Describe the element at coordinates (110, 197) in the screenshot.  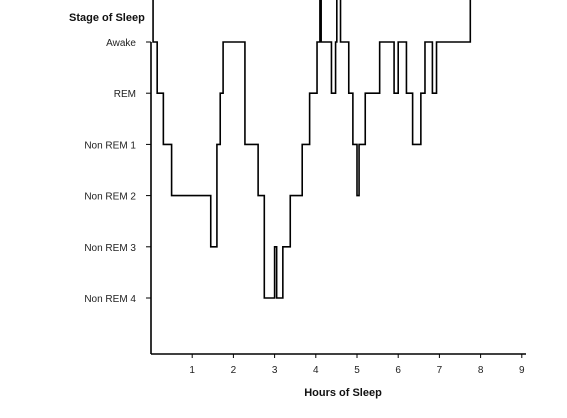
I see `y-tick-label: Non REM 2` at that location.